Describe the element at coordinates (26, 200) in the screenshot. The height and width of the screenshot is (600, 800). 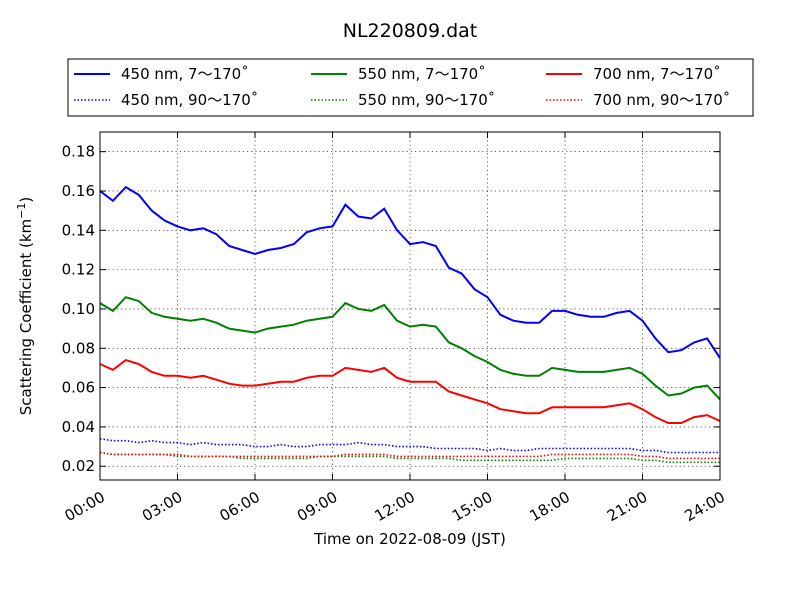
I see `y-axis-label-close: )` at that location.